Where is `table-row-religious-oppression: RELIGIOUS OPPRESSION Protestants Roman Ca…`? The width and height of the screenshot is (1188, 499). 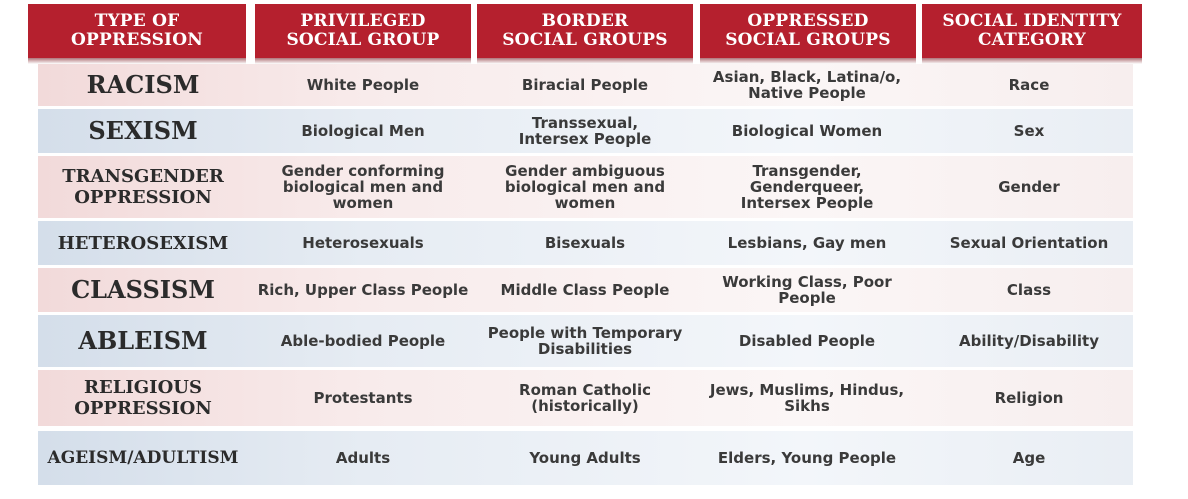 table-row-religious-oppression: RELIGIOUS OPPRESSION Protestants Roman Ca… is located at coordinates (585, 398).